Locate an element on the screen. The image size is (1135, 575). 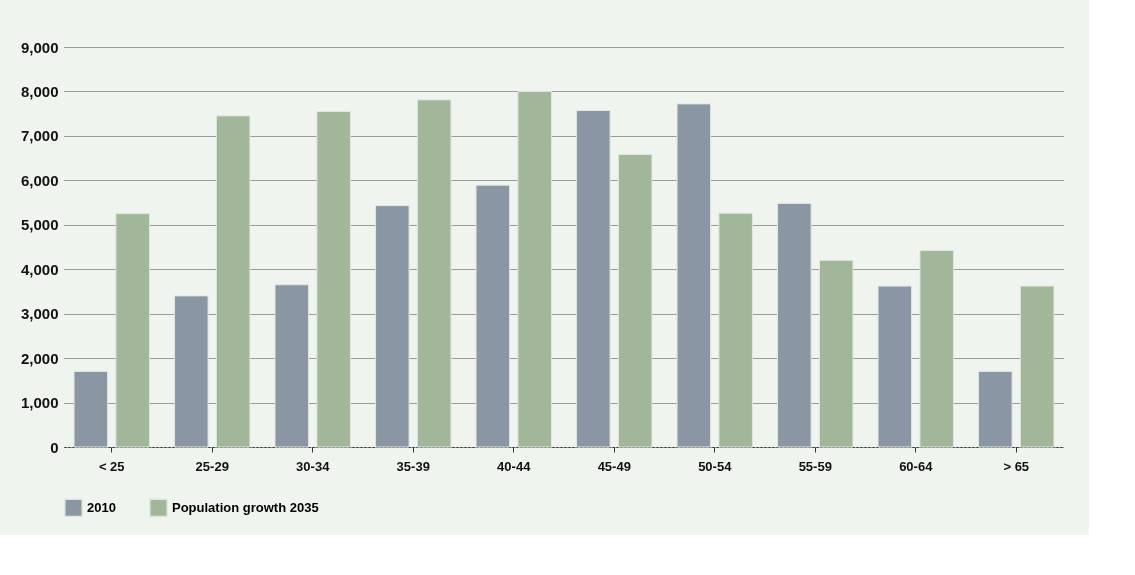
y-tick-label: 7,000 is located at coordinates (39, 136).